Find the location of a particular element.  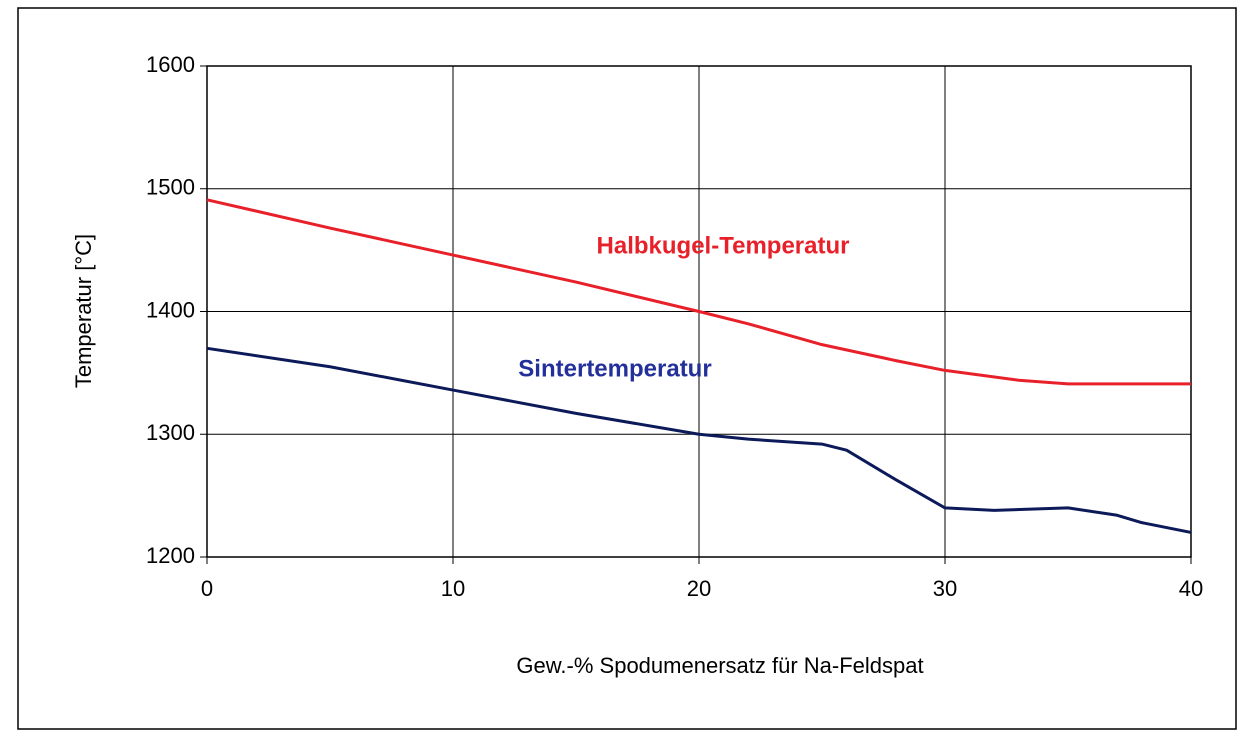

y-axis-label: Temperatur [°C] is located at coordinates (83, 311).